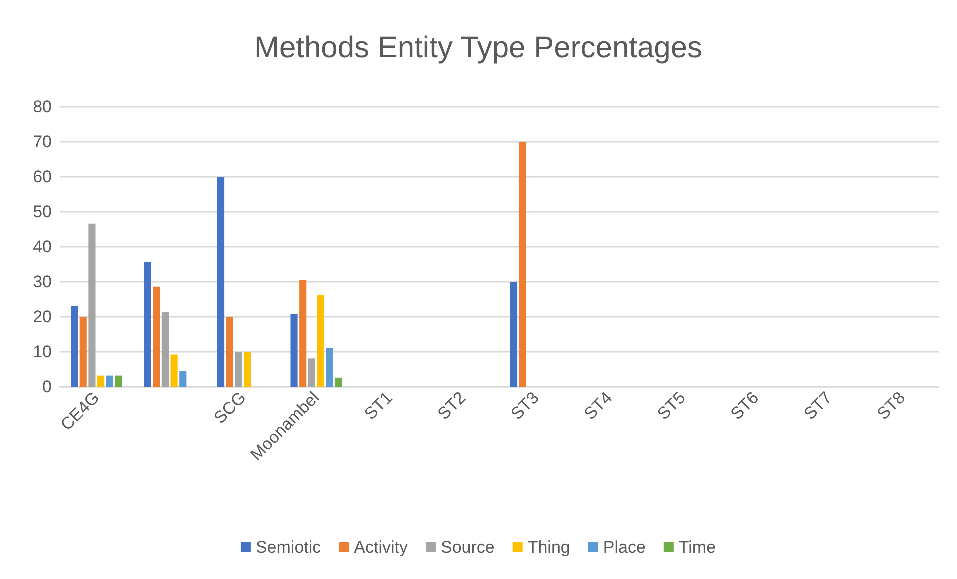 Image resolution: width=957 pixels, height=579 pixels. I want to click on y-tick-label: 10, so click(42, 352).